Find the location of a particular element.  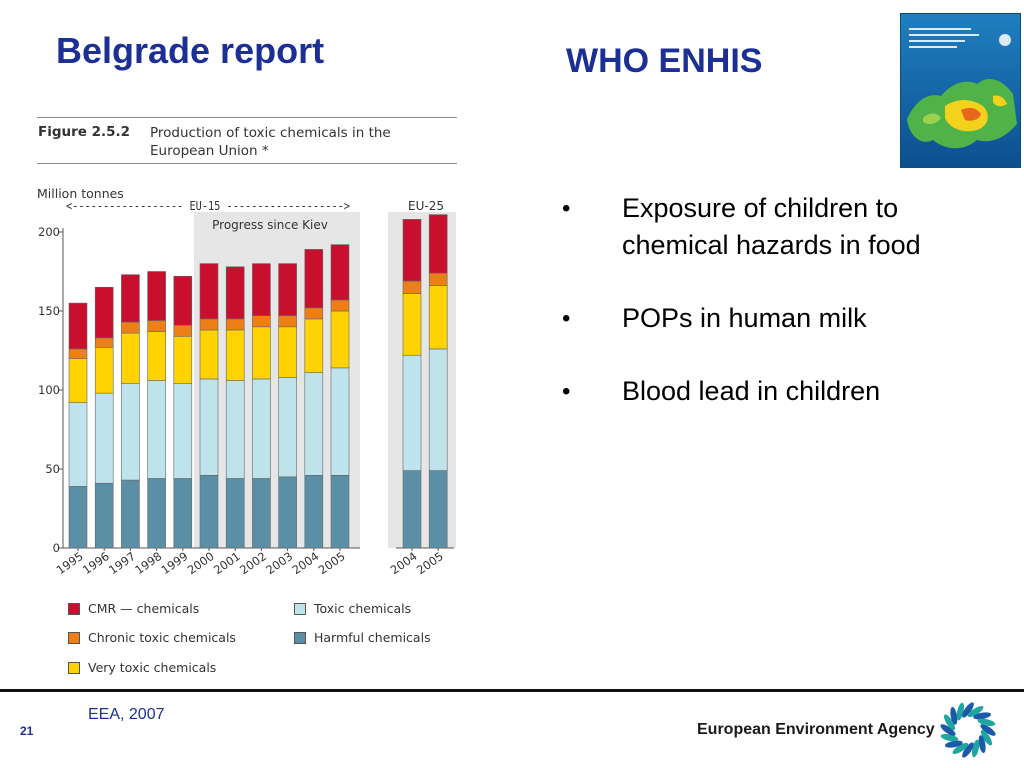

group-label-eu25: EU-25 is located at coordinates (426, 206).